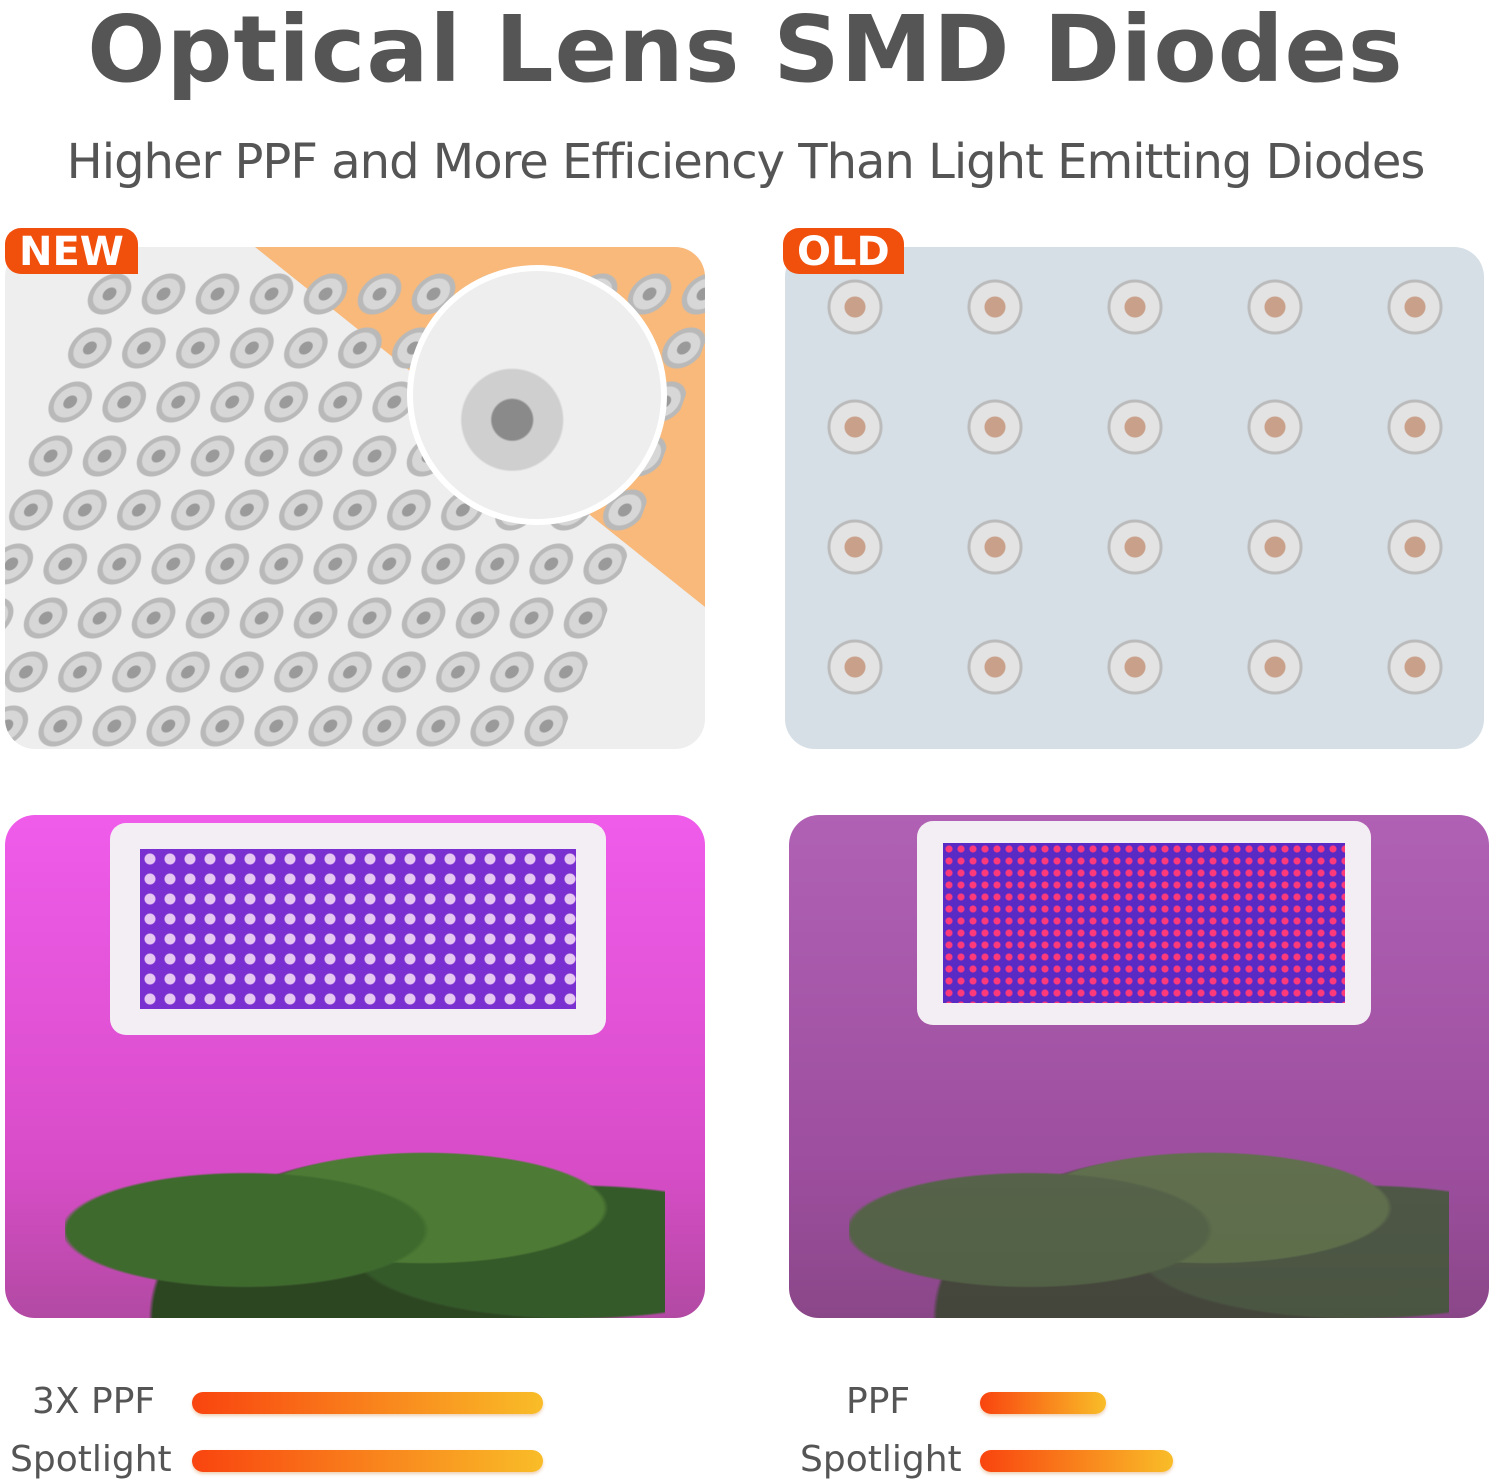 The image size is (1491, 1484). What do you see at coordinates (878, 1401) in the screenshot?
I see `old-ppf-label: PPF` at bounding box center [878, 1401].